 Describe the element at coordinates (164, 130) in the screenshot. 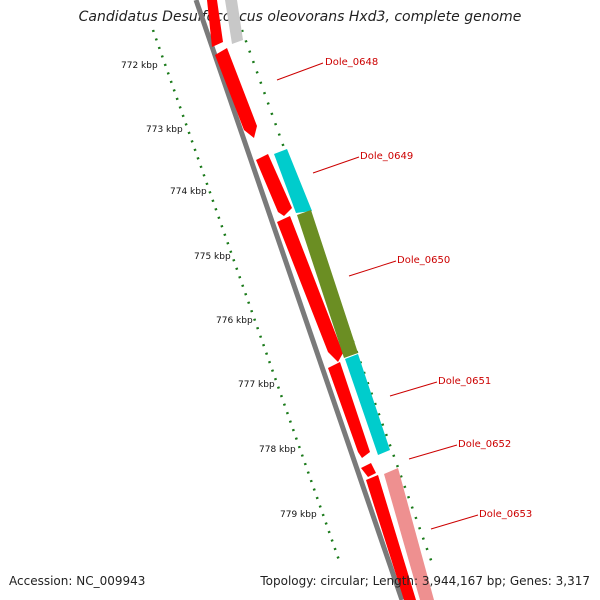

I see `kbp-label-773: 773 kbp` at that location.